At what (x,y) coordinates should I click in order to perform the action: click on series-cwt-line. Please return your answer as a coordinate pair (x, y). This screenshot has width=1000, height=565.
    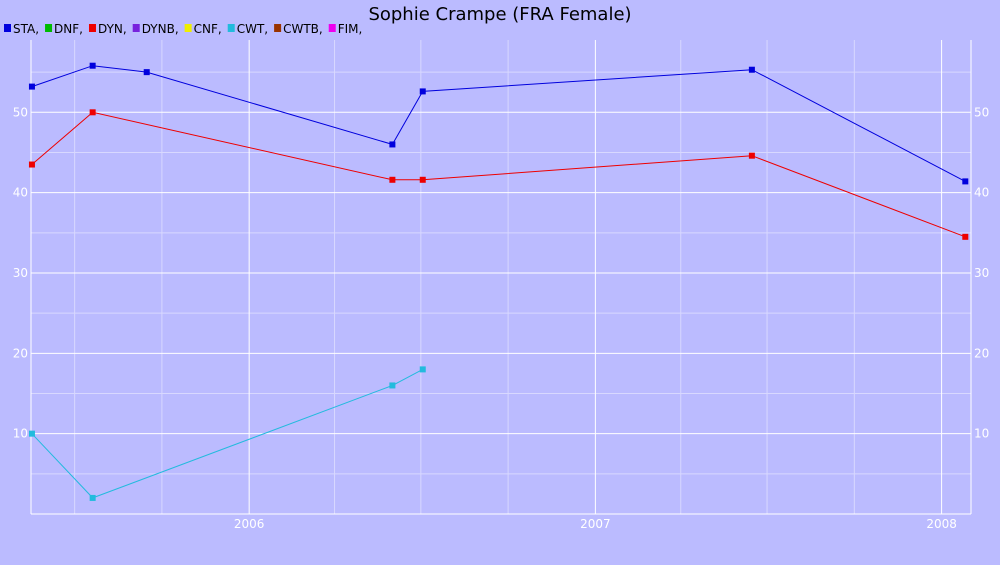
    Looking at the image, I should click on (227, 433).